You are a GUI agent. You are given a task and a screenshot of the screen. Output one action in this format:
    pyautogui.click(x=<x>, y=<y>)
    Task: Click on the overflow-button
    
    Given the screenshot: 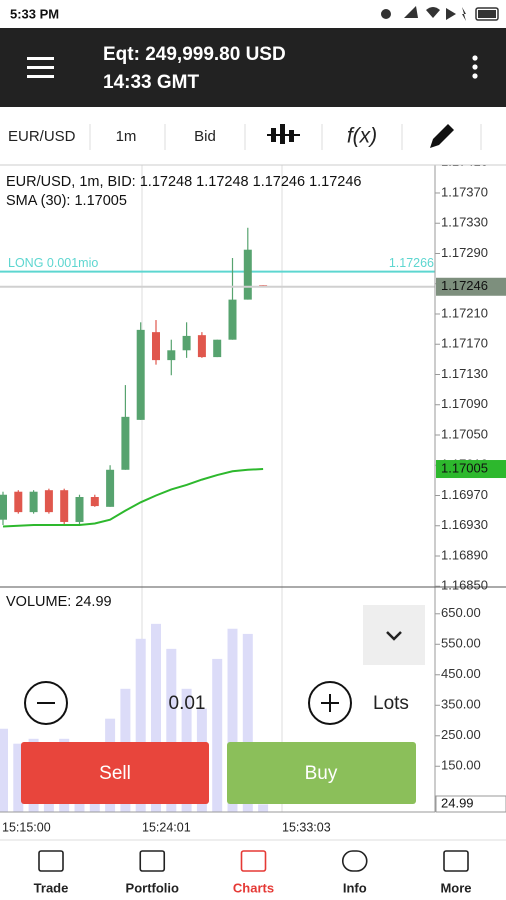 What is the action you would take?
    pyautogui.click(x=475, y=67)
    